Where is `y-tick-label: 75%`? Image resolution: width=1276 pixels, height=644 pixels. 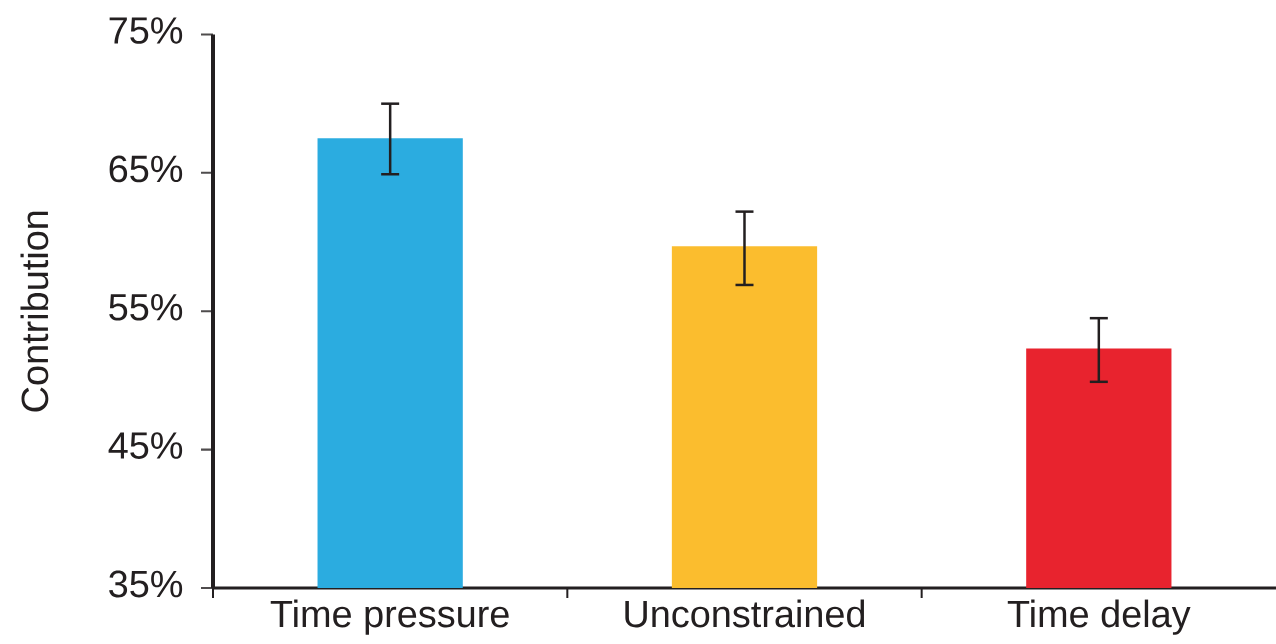 y-tick-label: 75% is located at coordinates (146, 30).